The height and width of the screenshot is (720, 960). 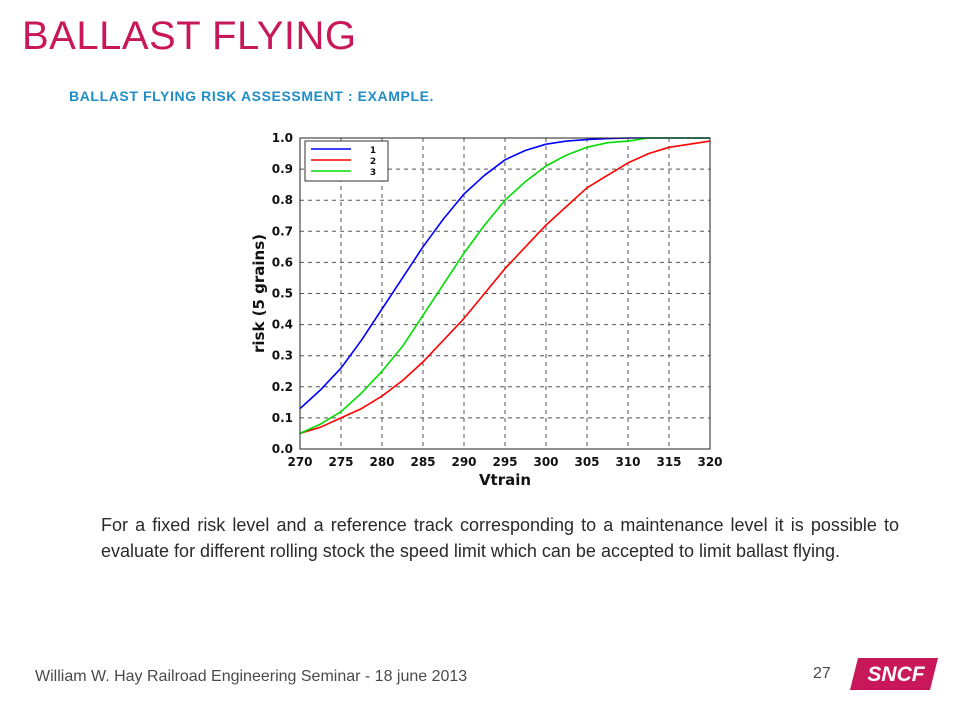 What do you see at coordinates (282, 262) in the screenshot?
I see `y-tick-label: 0.6` at bounding box center [282, 262].